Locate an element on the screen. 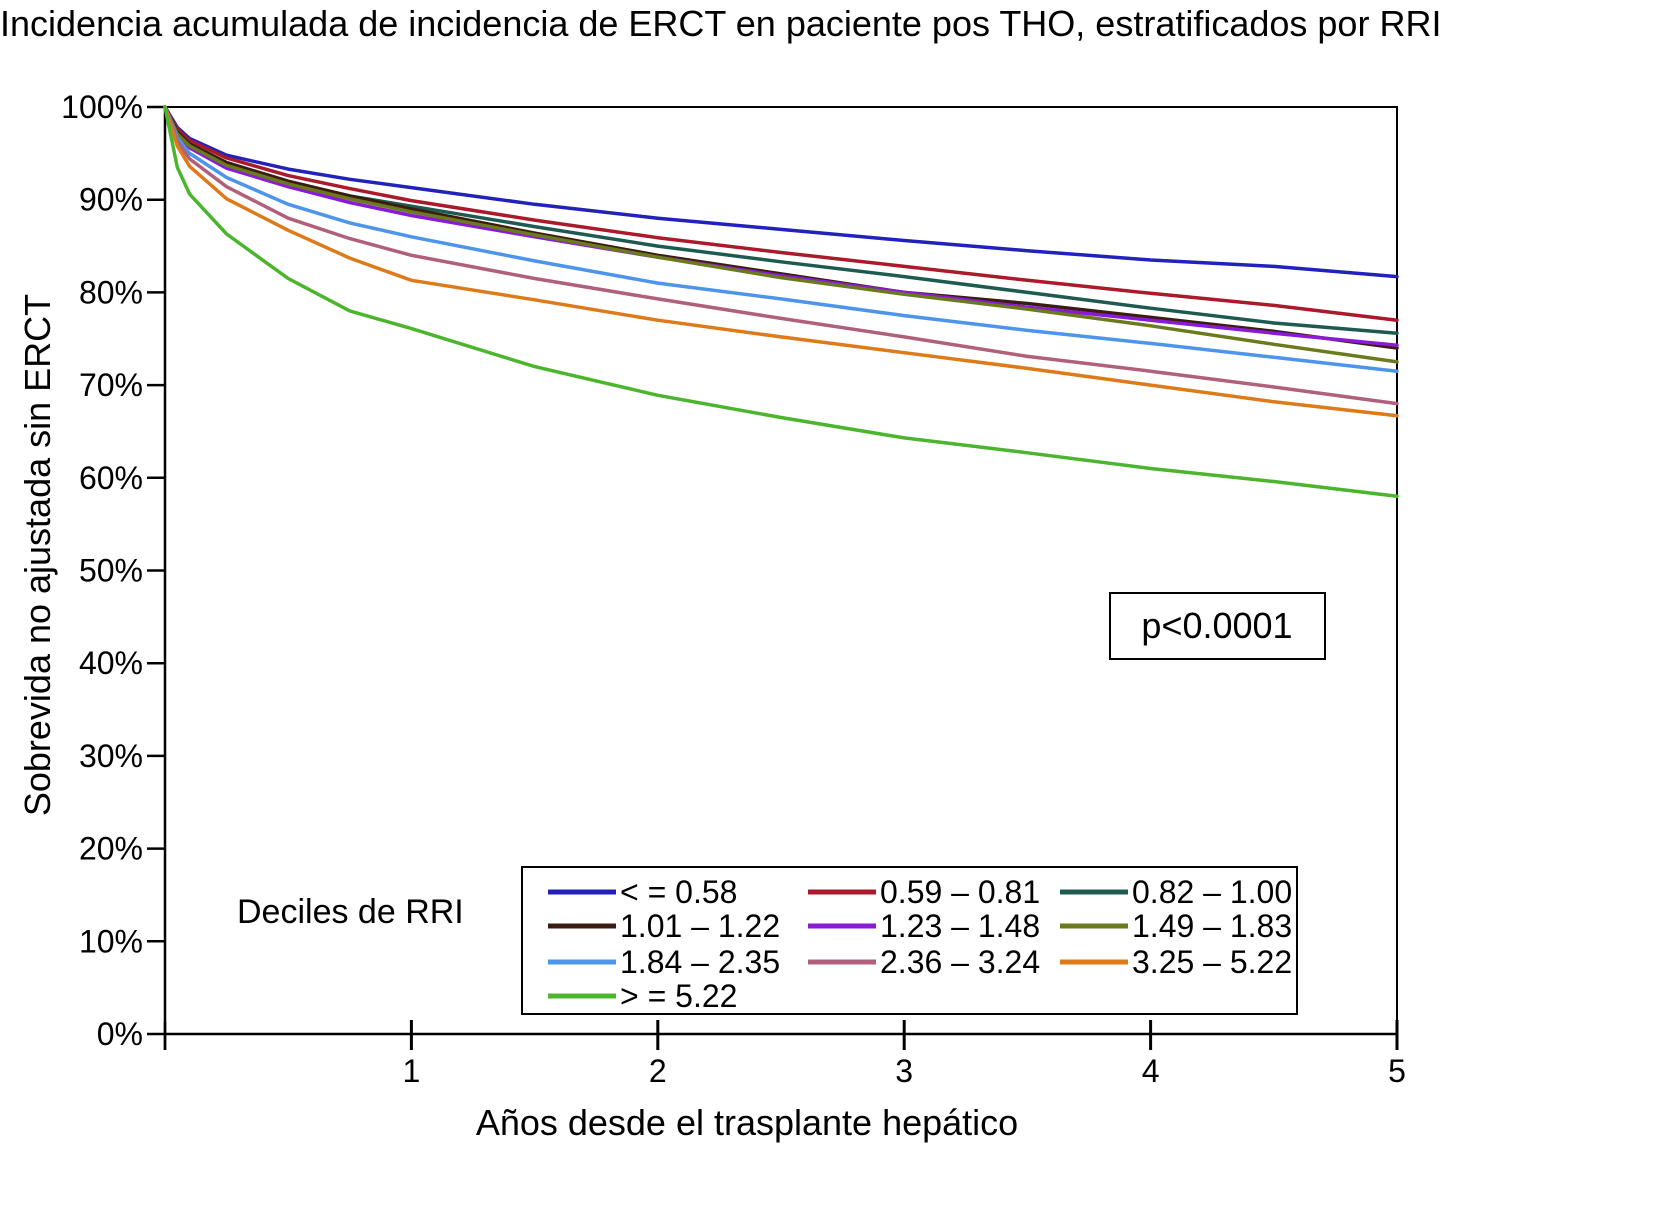 The image size is (1666, 1226). y-tick-label: 0% is located at coordinates (120, 1034).